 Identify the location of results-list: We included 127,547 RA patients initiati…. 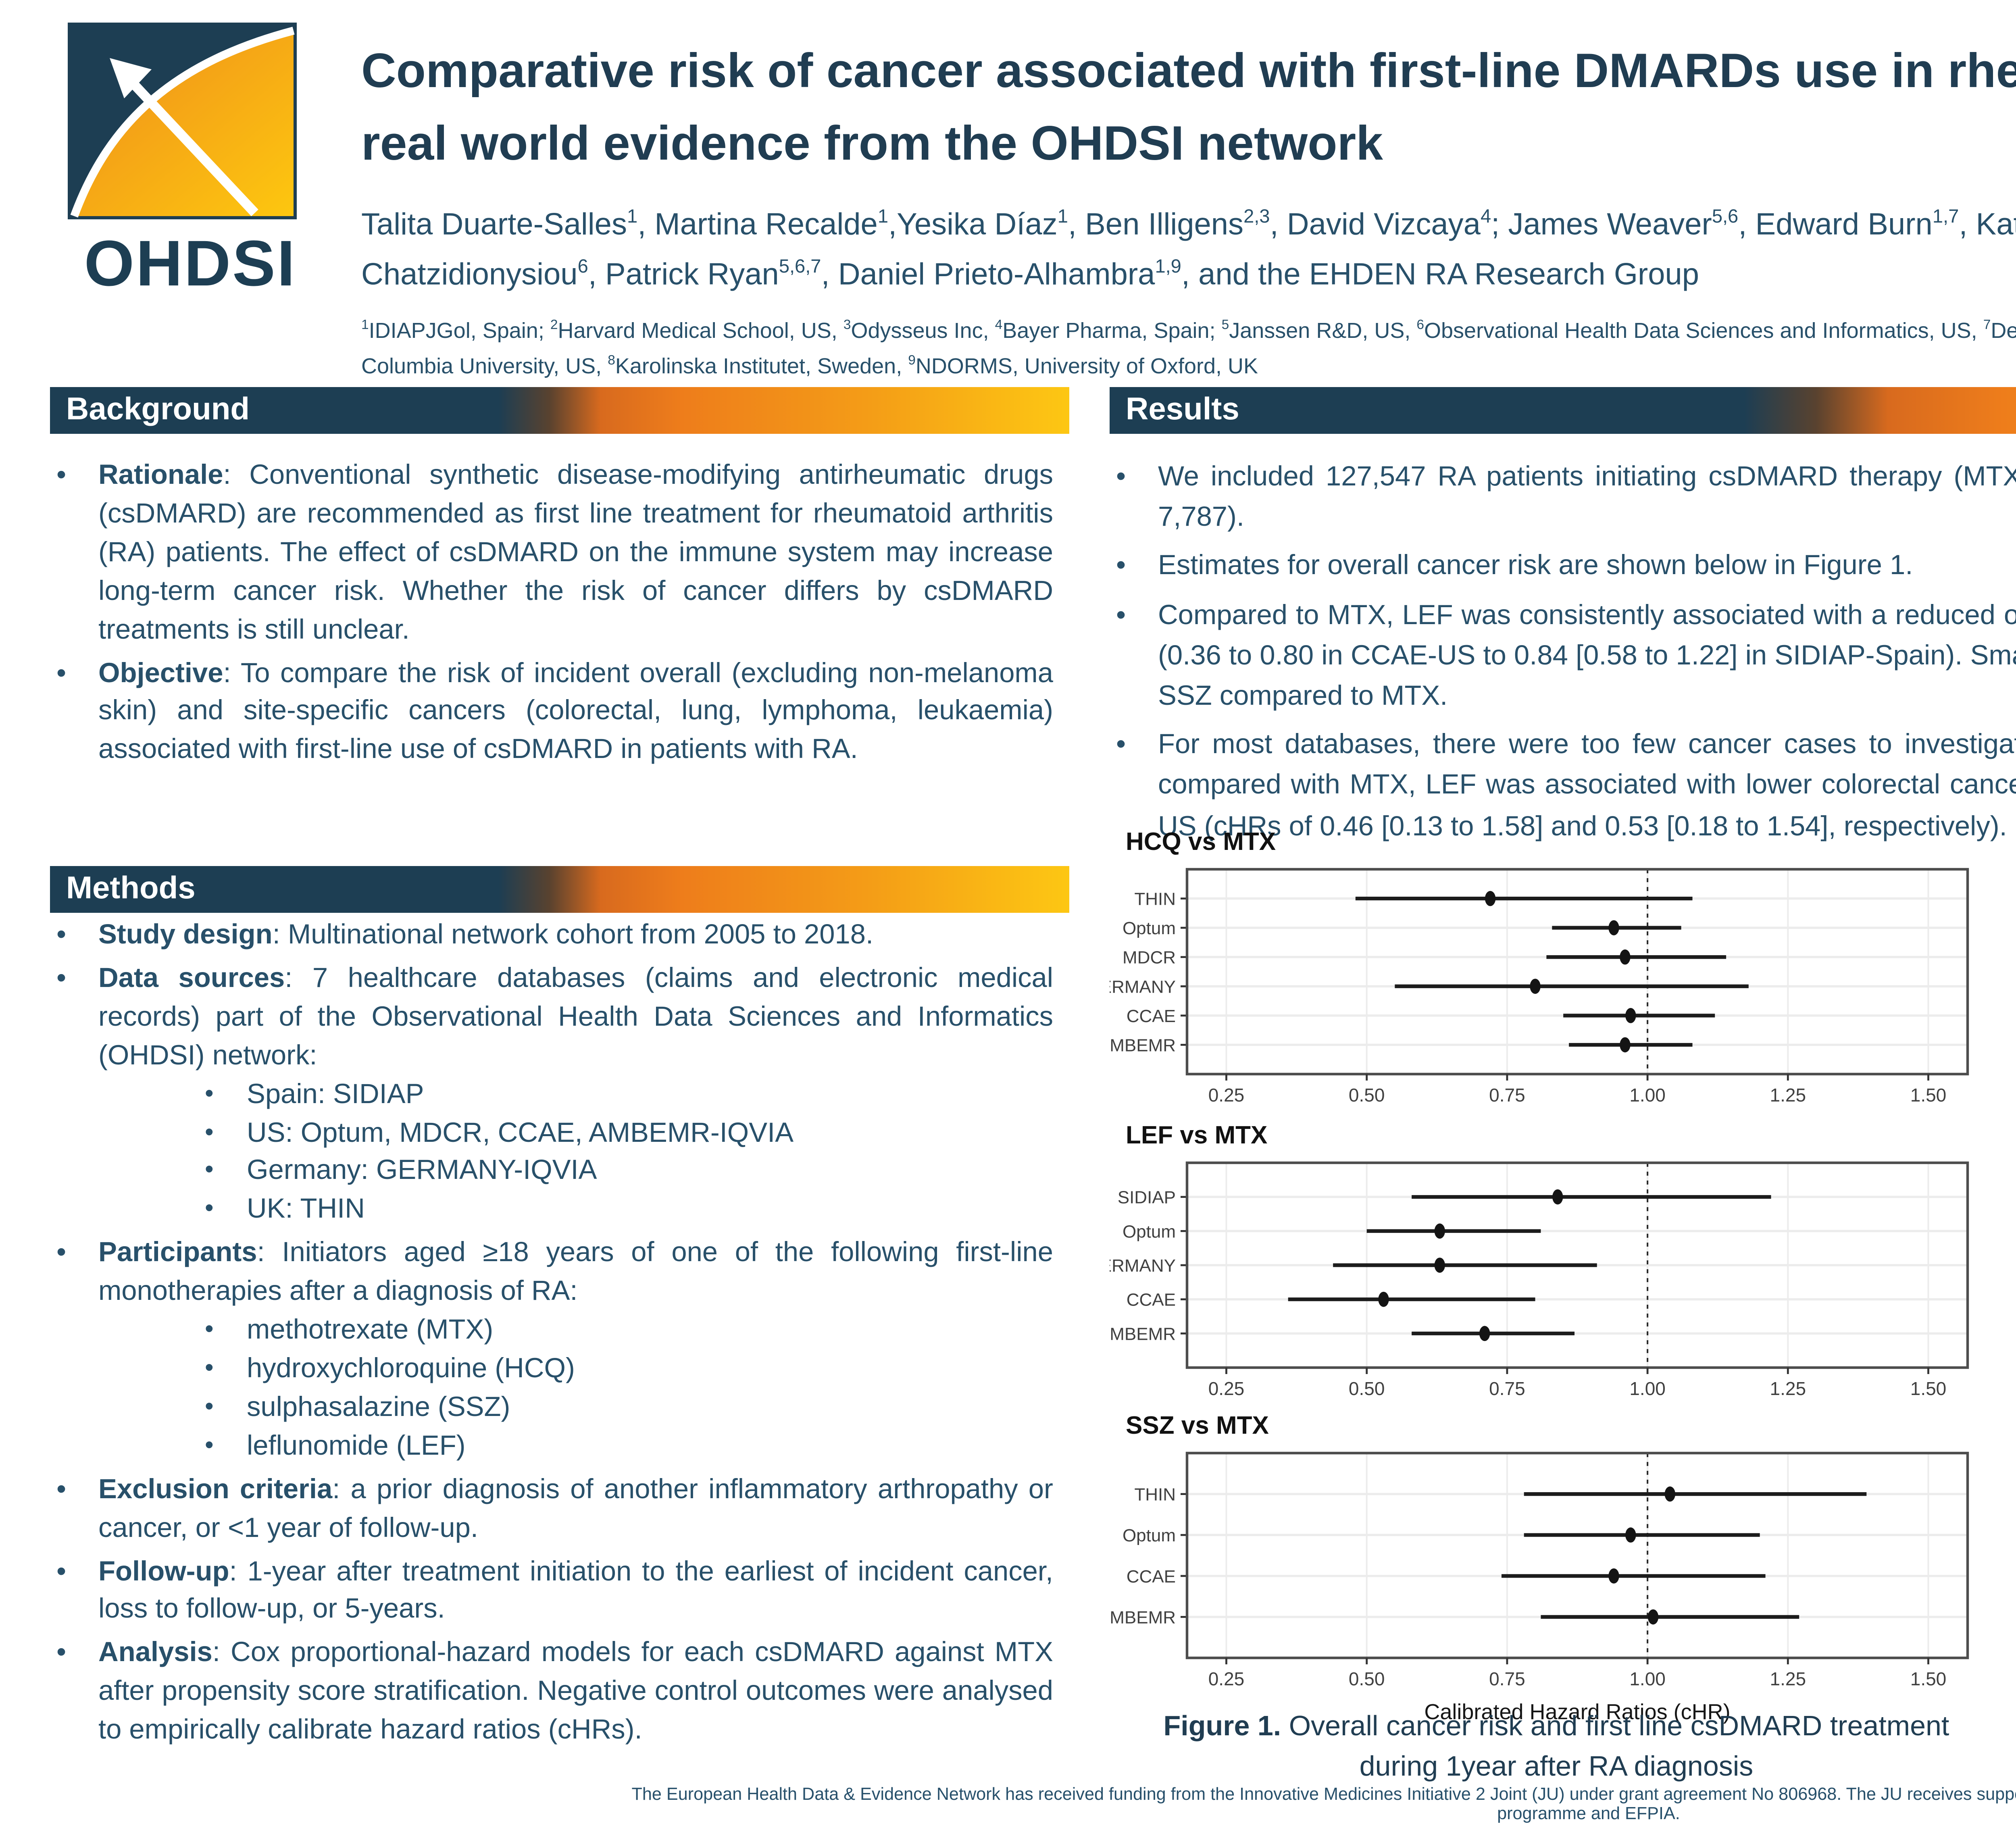
(1563, 655).